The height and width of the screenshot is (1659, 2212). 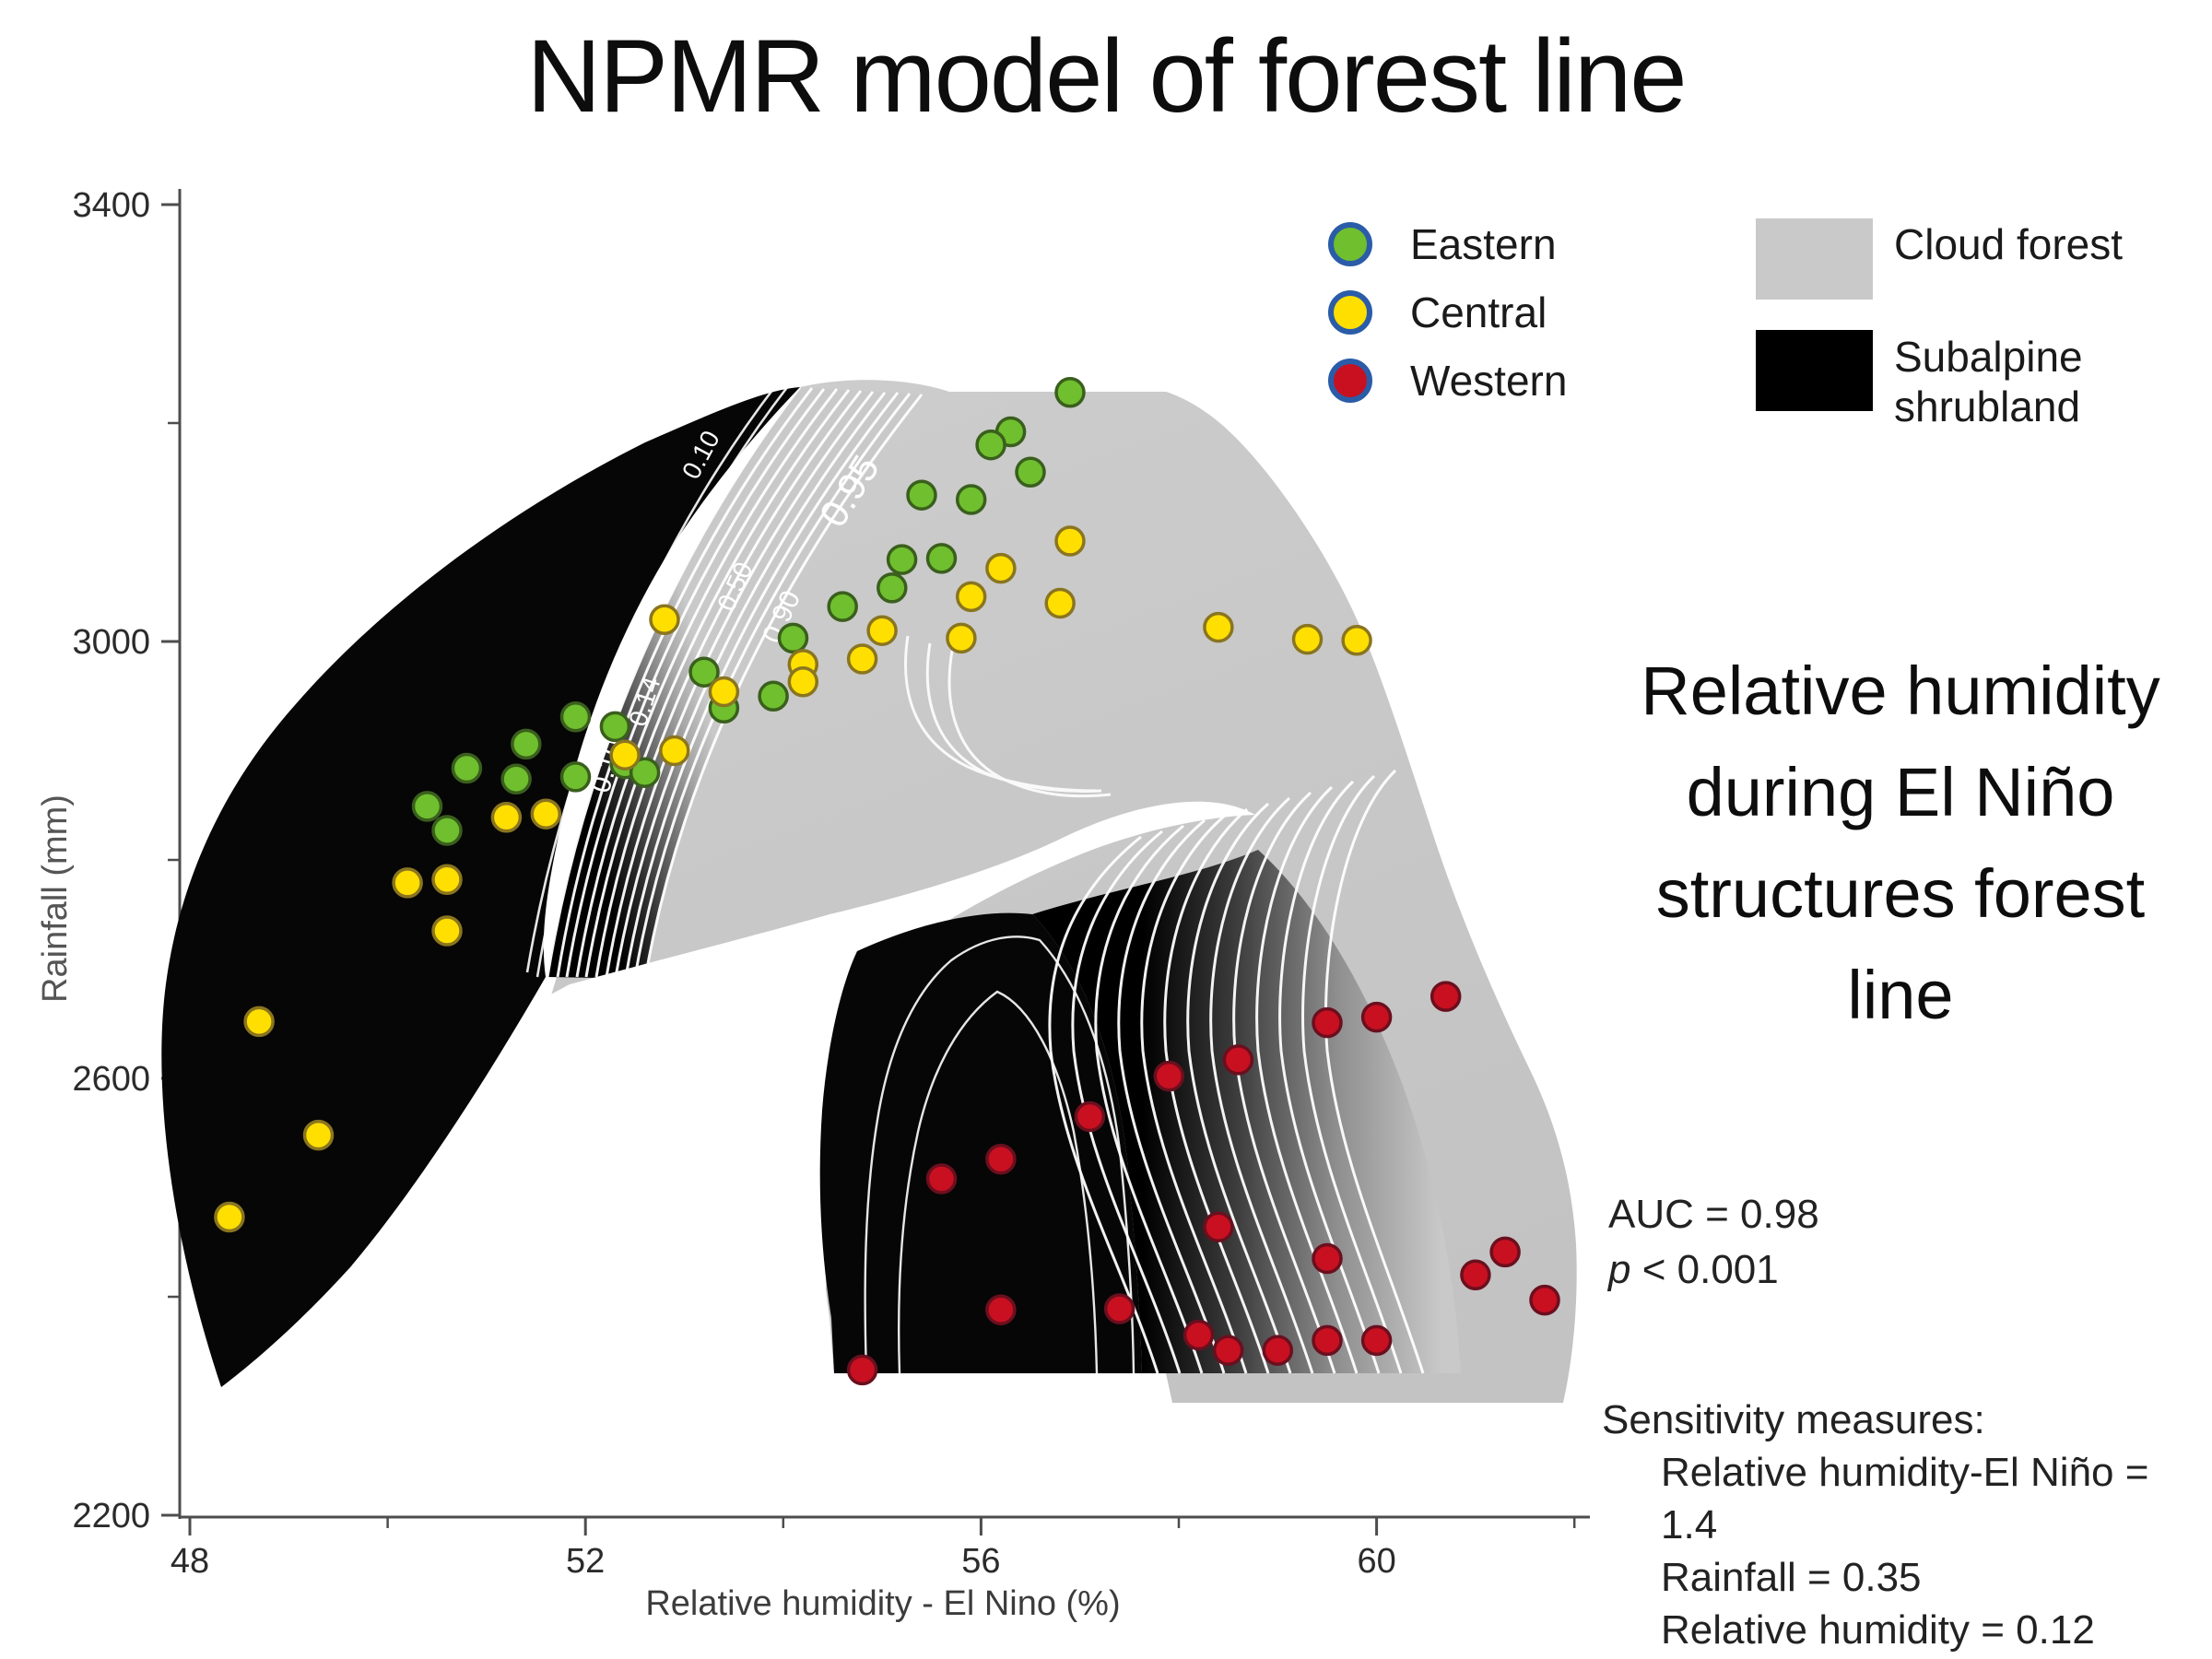 I want to click on sensitivity-item-3: Relative humidity = 0.12, so click(x=1878, y=1630).